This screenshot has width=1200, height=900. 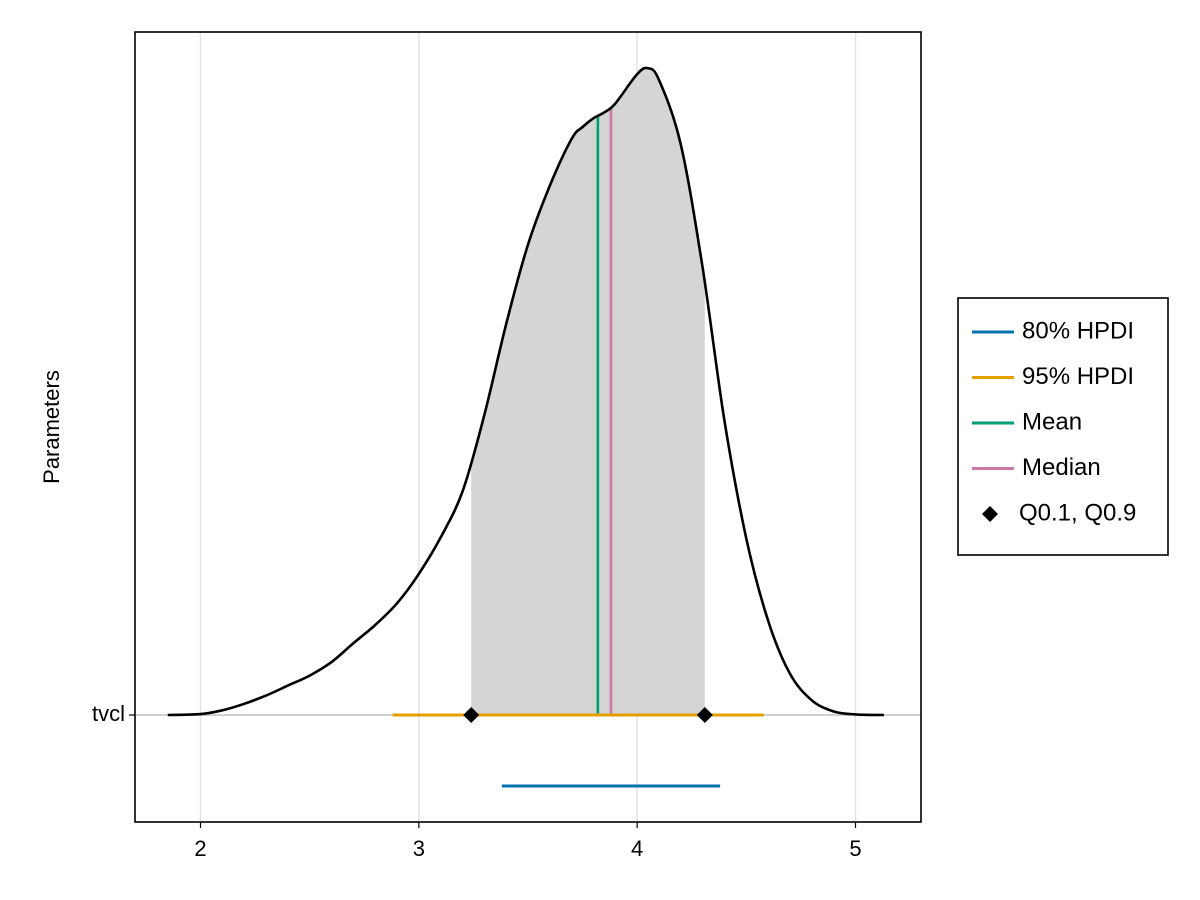 I want to click on legend-label: Q0.1, Q0.9, so click(x=1077, y=512).